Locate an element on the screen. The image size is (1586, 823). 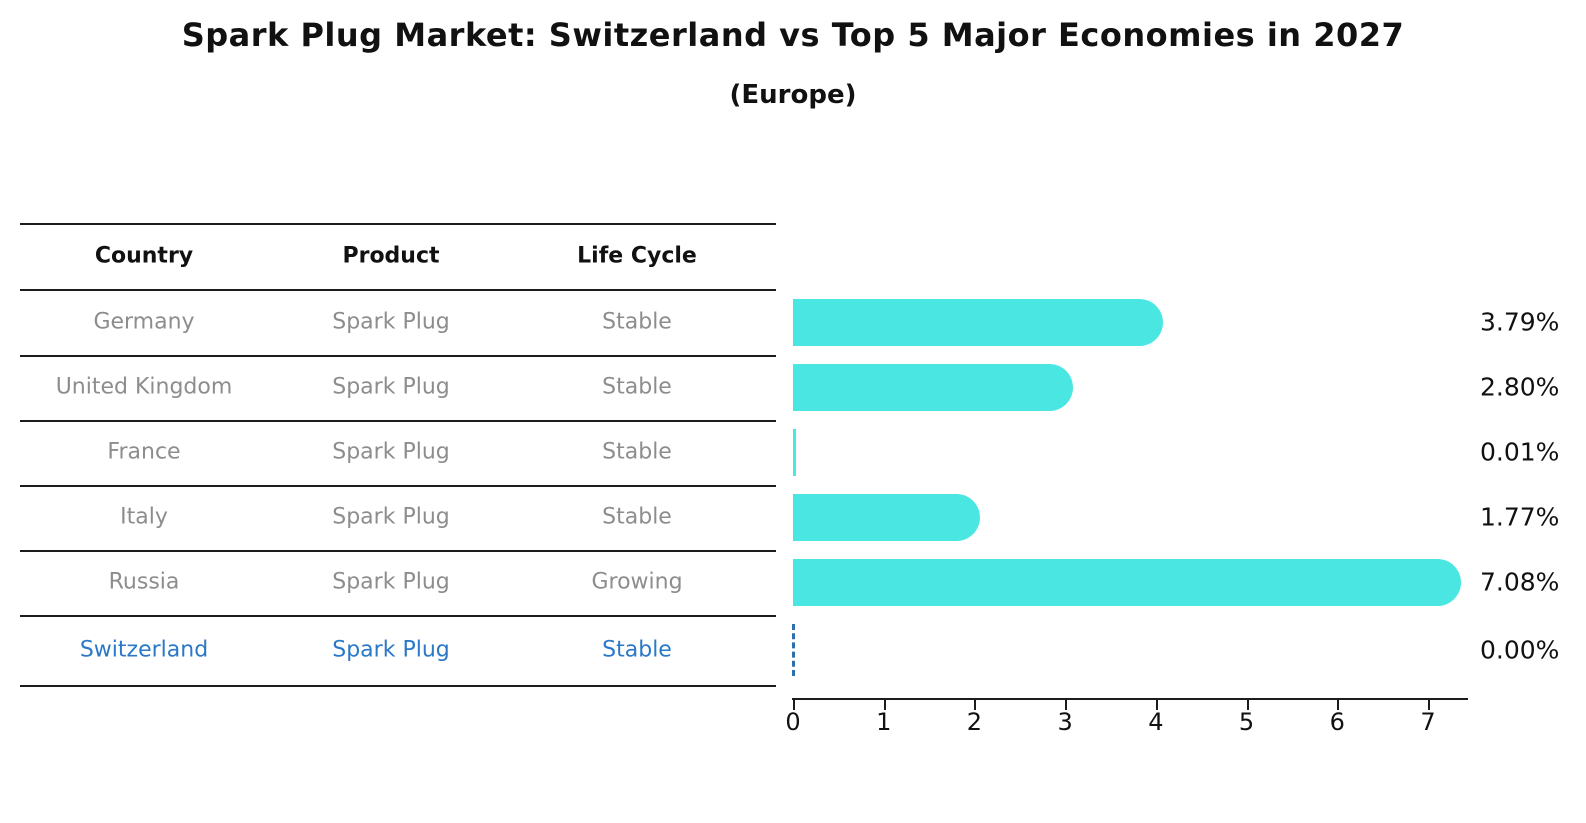
cell-country: Russia is located at coordinates (144, 582).